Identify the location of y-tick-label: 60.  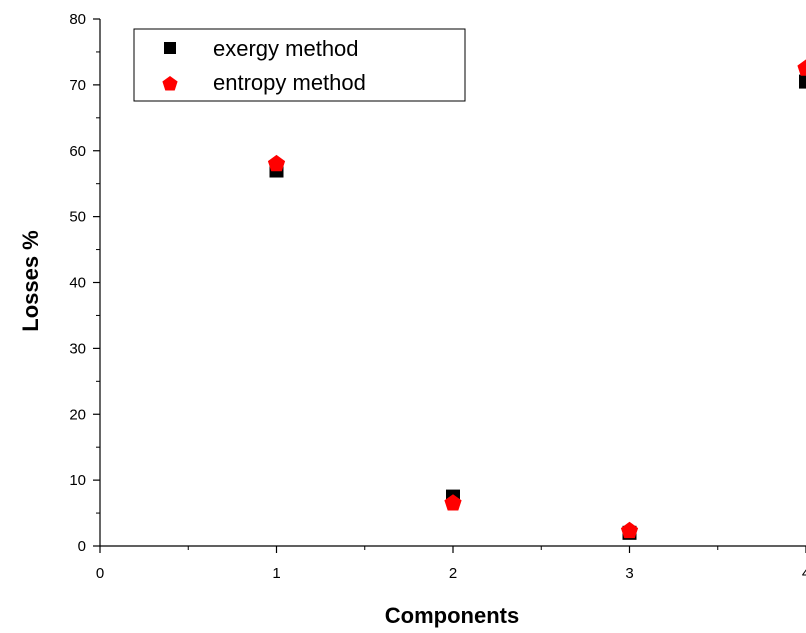
(77, 151).